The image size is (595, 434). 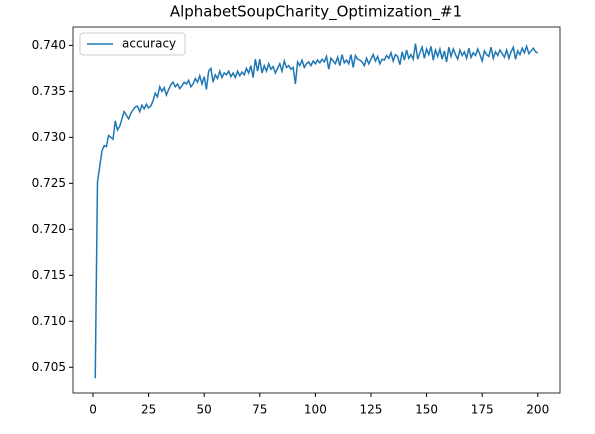 I want to click on y-tick-label: 0.715, so click(x=49, y=275).